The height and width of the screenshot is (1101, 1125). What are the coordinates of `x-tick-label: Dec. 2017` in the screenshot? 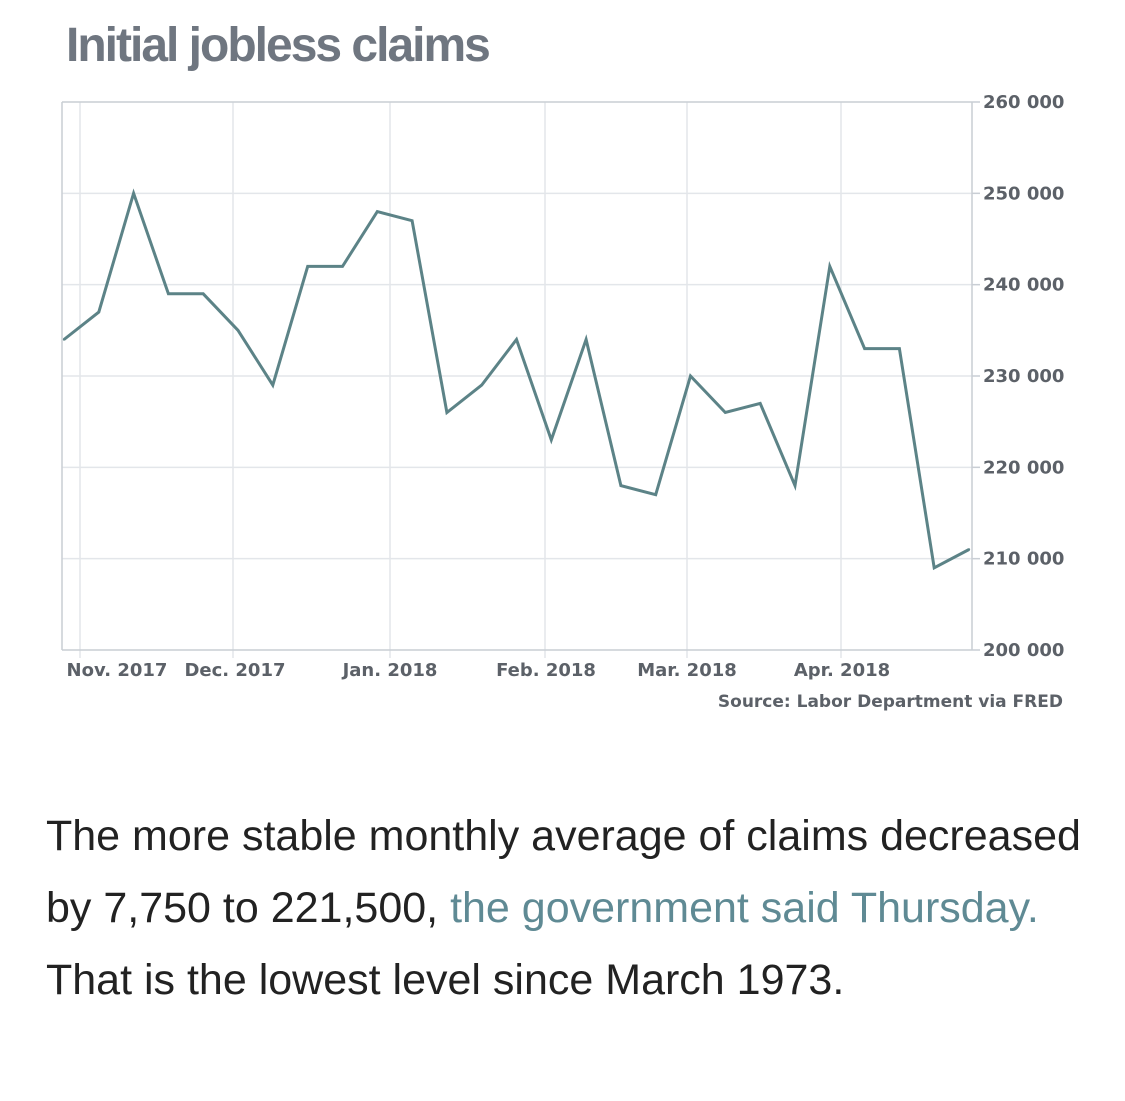 It's located at (234, 670).